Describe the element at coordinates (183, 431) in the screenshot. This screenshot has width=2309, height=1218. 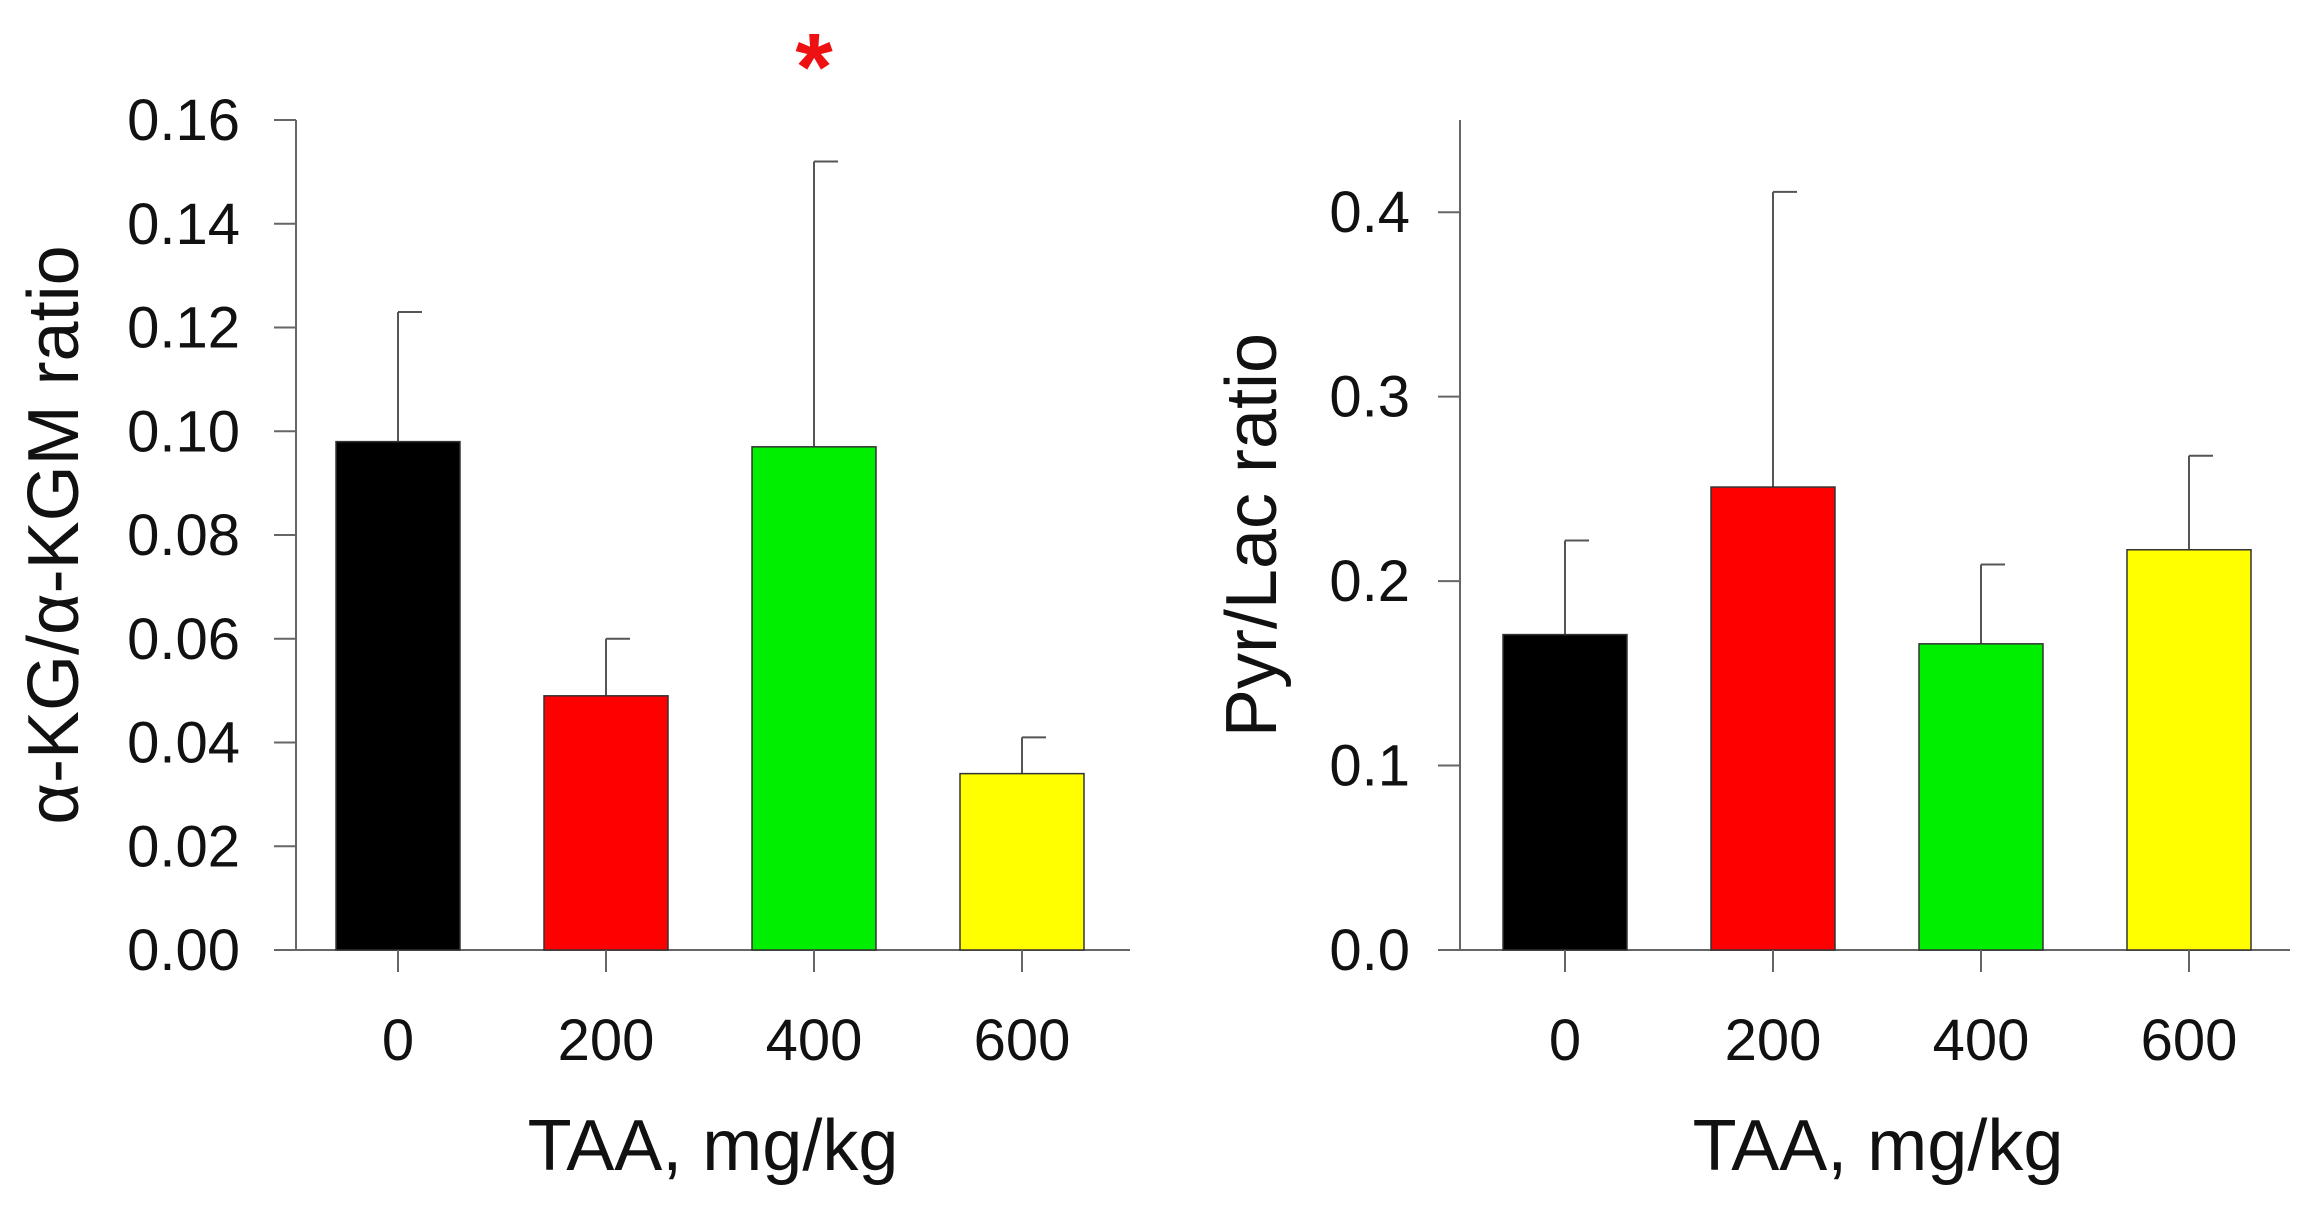
I see `y-tick-label: 0.10` at that location.